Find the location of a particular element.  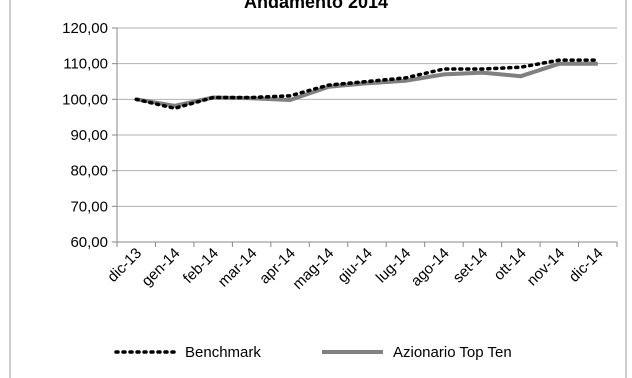

series-line-benchmark is located at coordinates (367, 84).